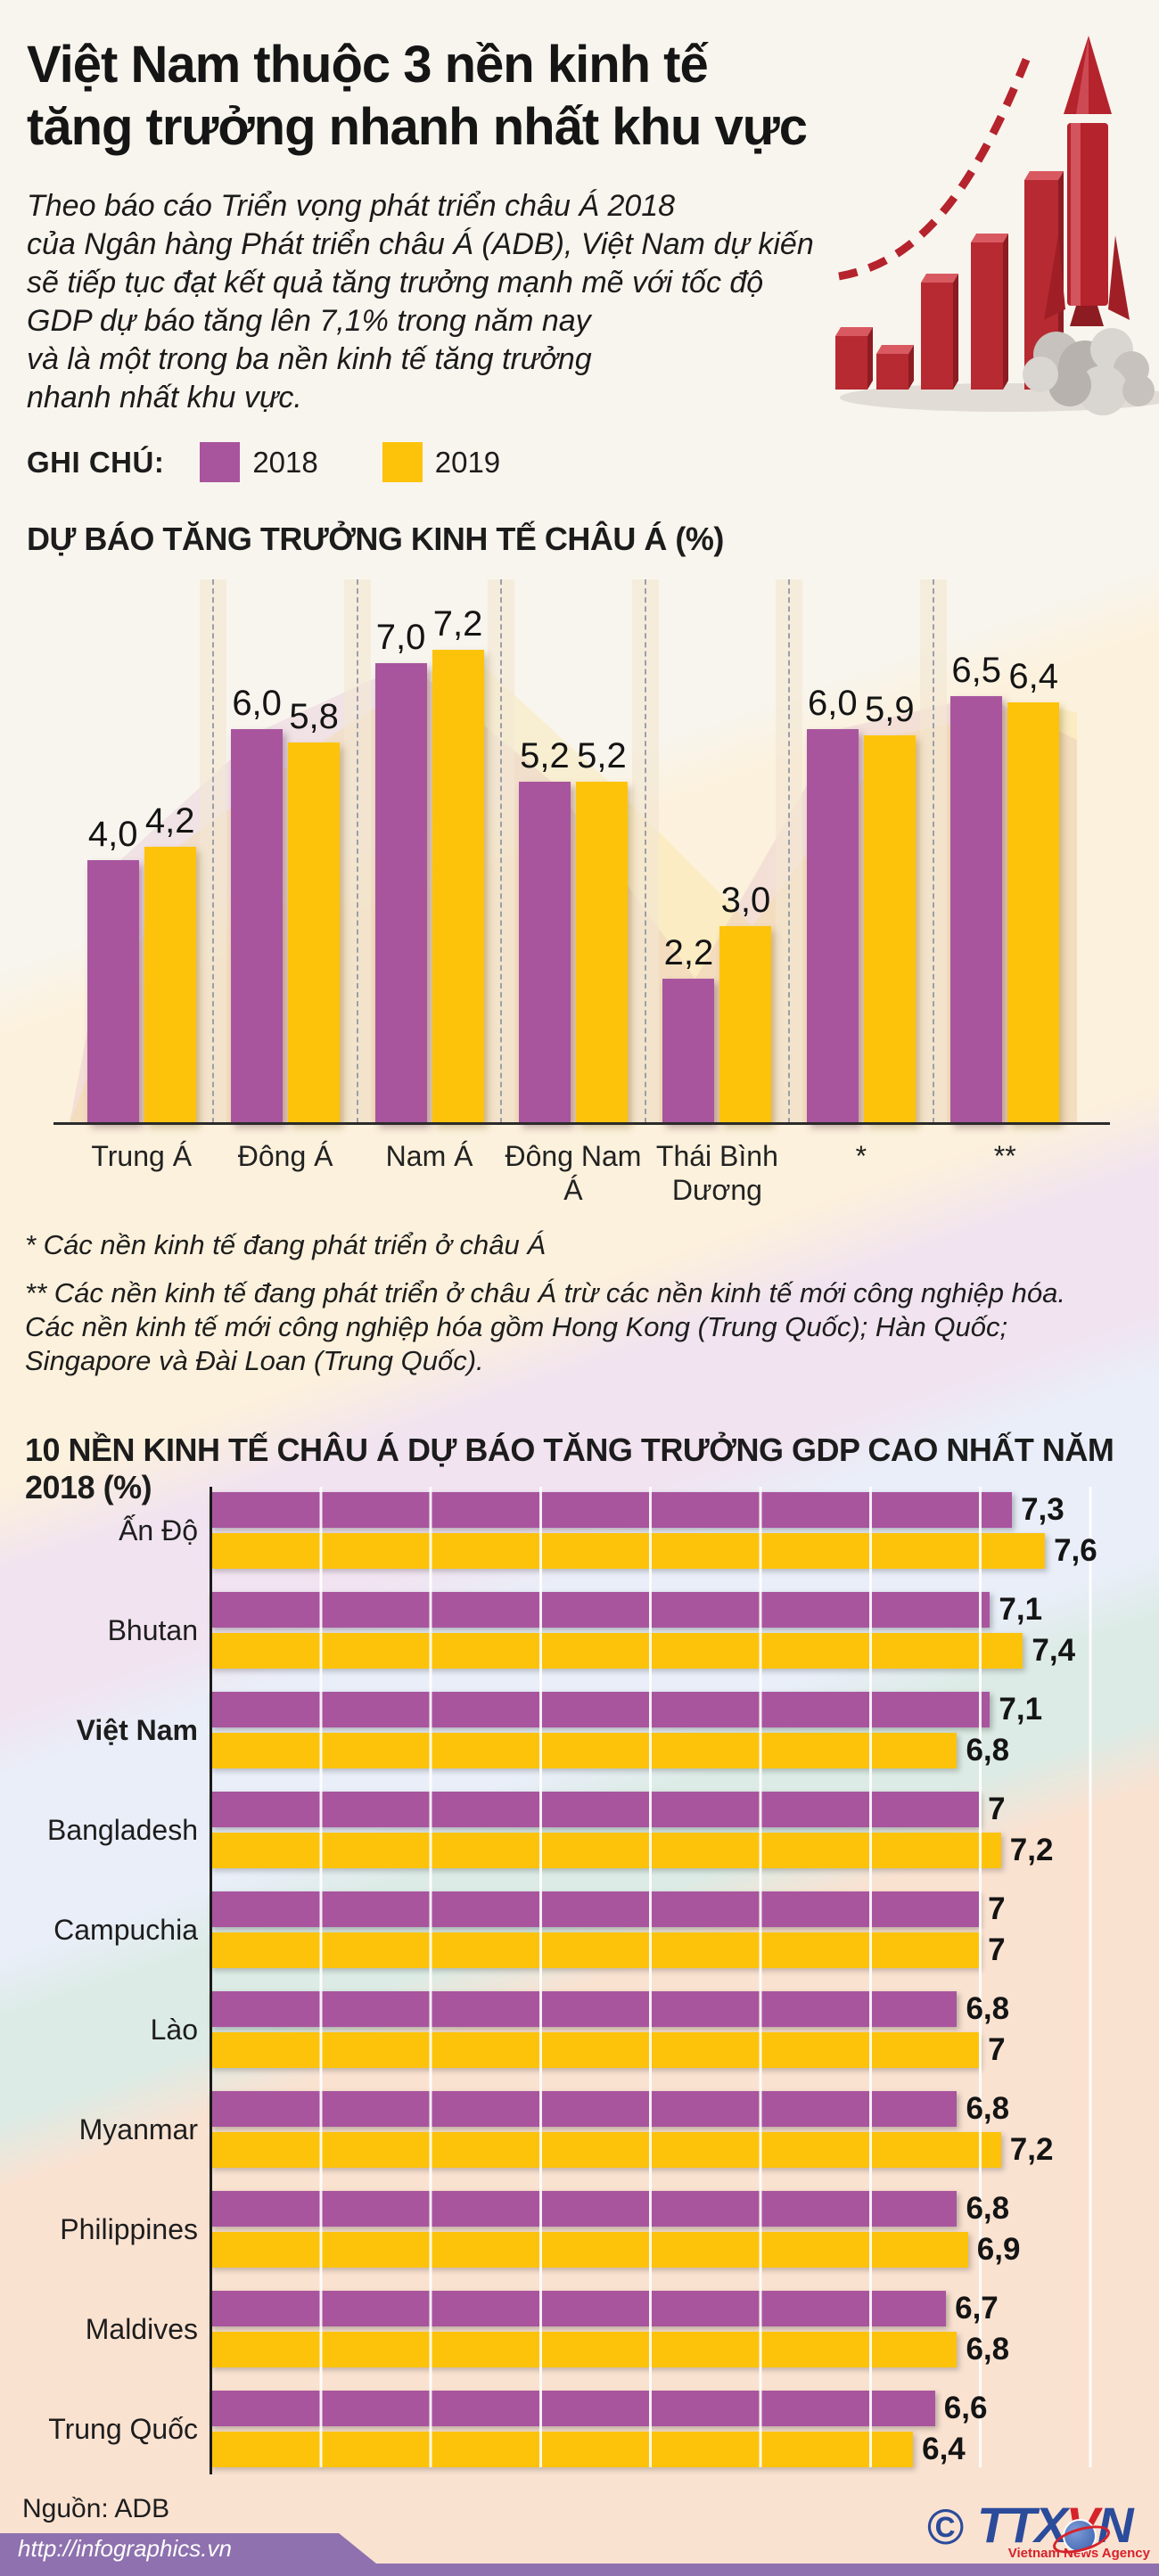 Image resolution: width=1159 pixels, height=2576 pixels. Describe the element at coordinates (944, 2449) in the screenshot. I see `hbar-value: 6,4` at that location.